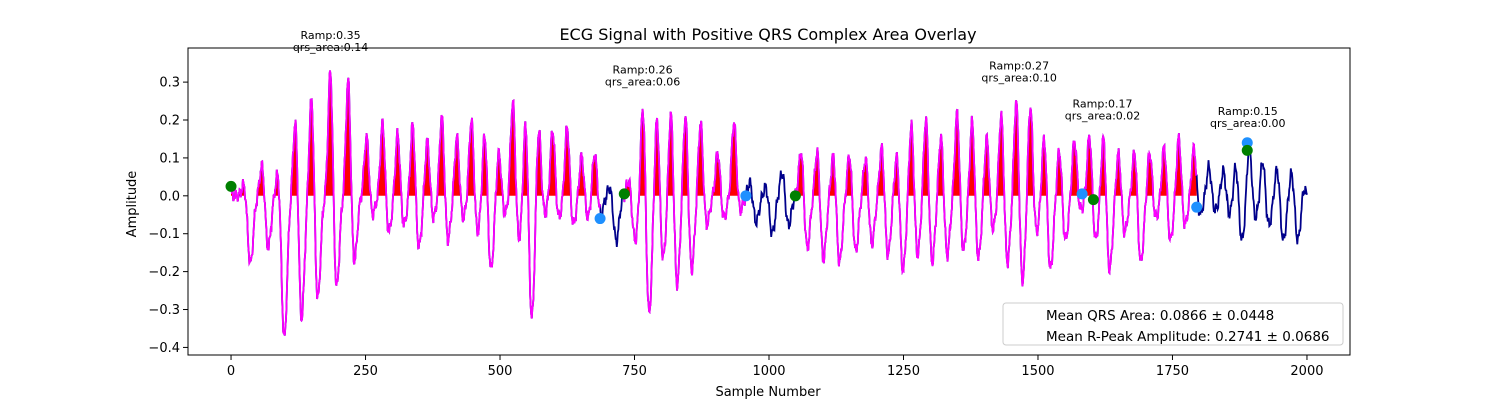 The height and width of the screenshot is (400, 1500). What do you see at coordinates (1102, 115) in the screenshot?
I see `peak-annotation-label: qrs_area:0.02` at bounding box center [1102, 115].